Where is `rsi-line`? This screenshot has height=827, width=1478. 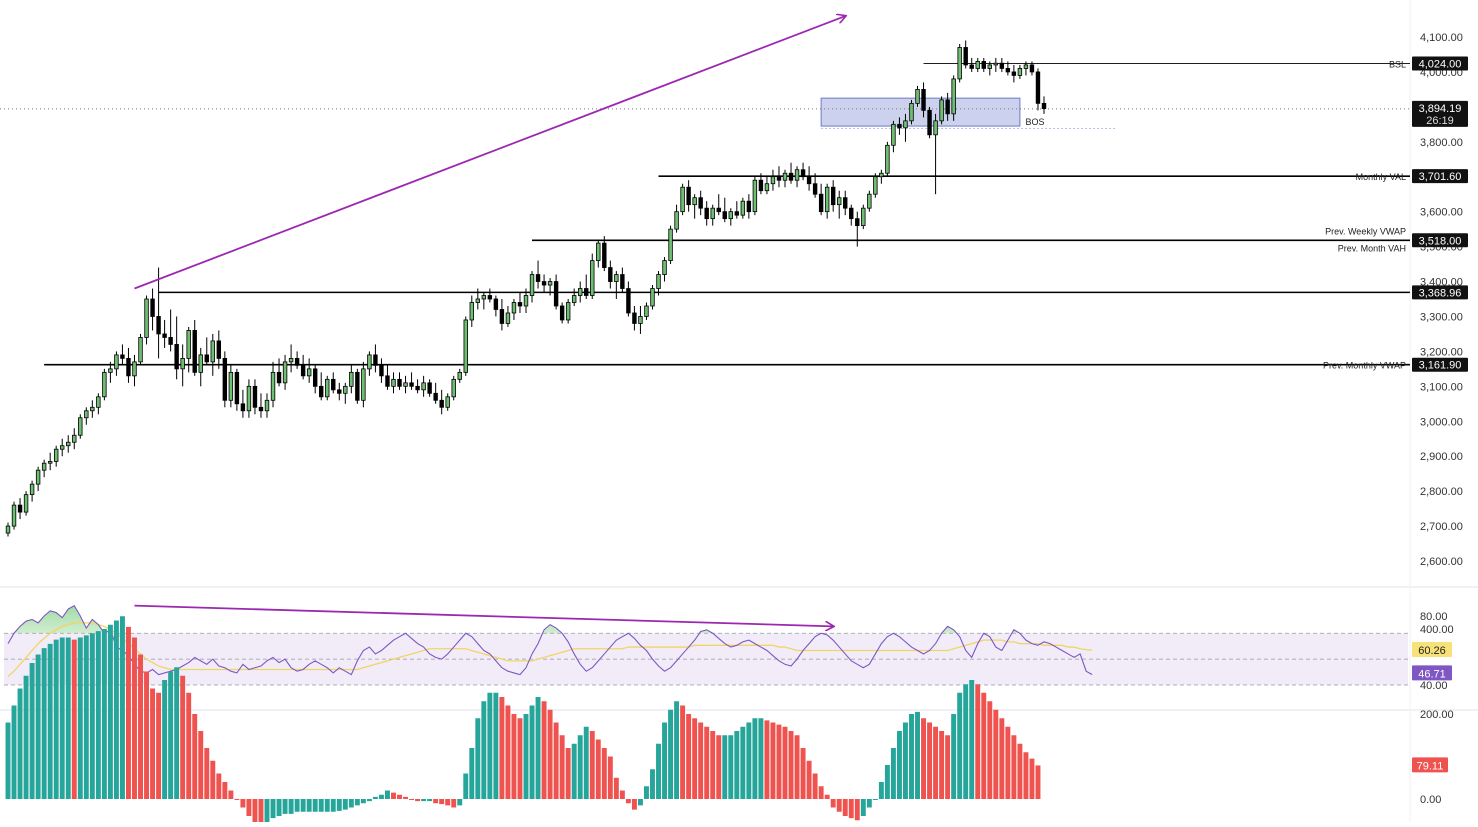
rsi-line is located at coordinates (550, 640).